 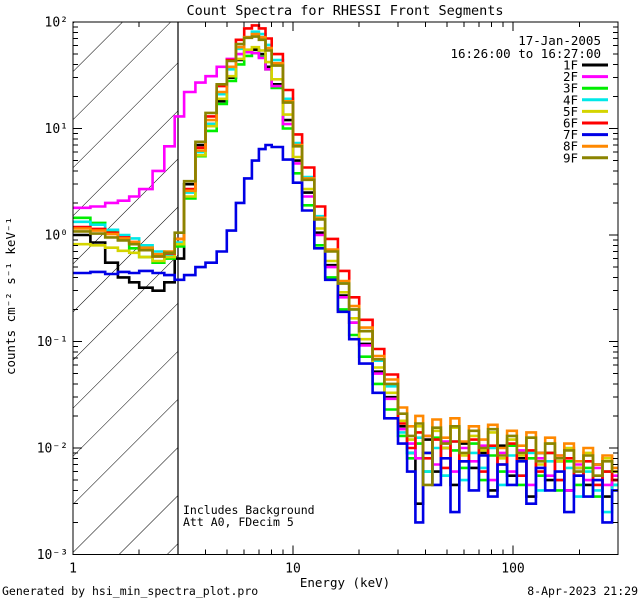 What do you see at coordinates (52, 555) in the screenshot?
I see `y-tick-label: 10⁻³` at bounding box center [52, 555].